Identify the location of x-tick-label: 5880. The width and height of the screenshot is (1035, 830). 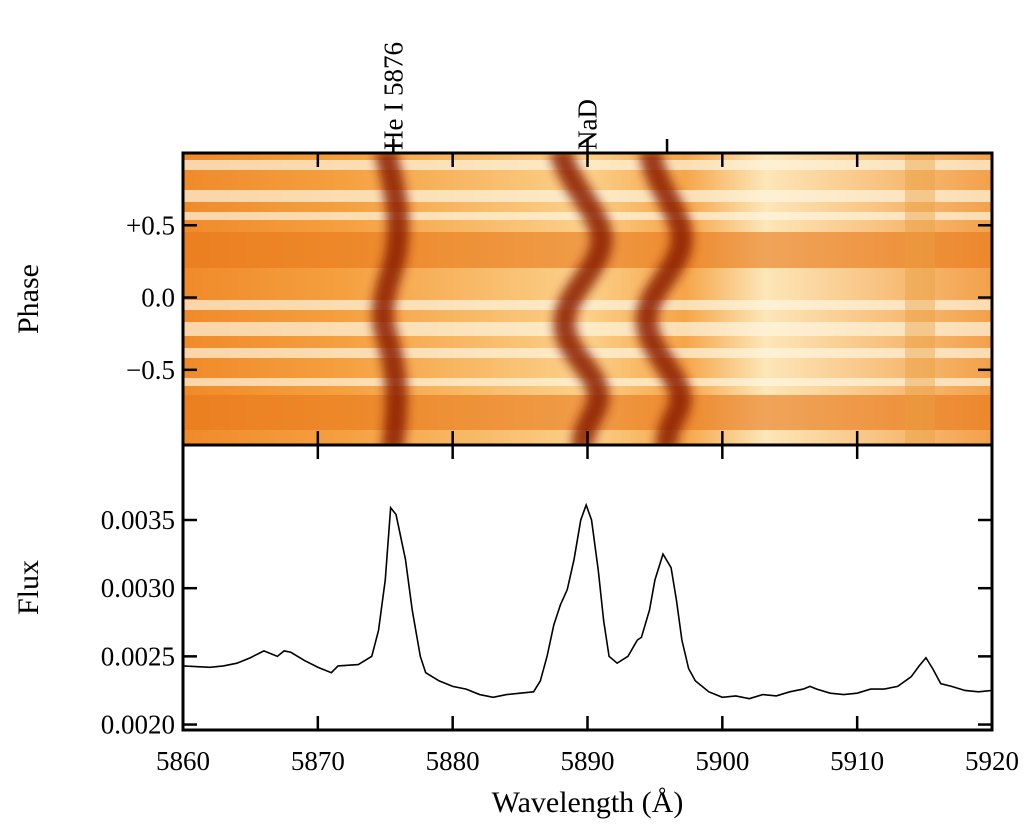
(453, 761).